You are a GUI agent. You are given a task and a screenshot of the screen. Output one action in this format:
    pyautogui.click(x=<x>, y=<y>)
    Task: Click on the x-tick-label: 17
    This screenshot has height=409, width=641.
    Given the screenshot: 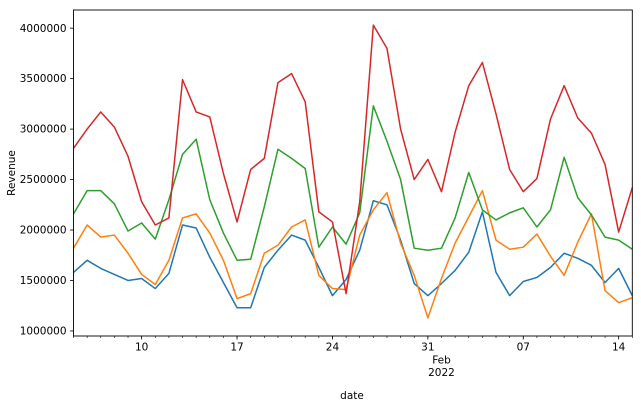 What is the action you would take?
    pyautogui.click(x=236, y=348)
    